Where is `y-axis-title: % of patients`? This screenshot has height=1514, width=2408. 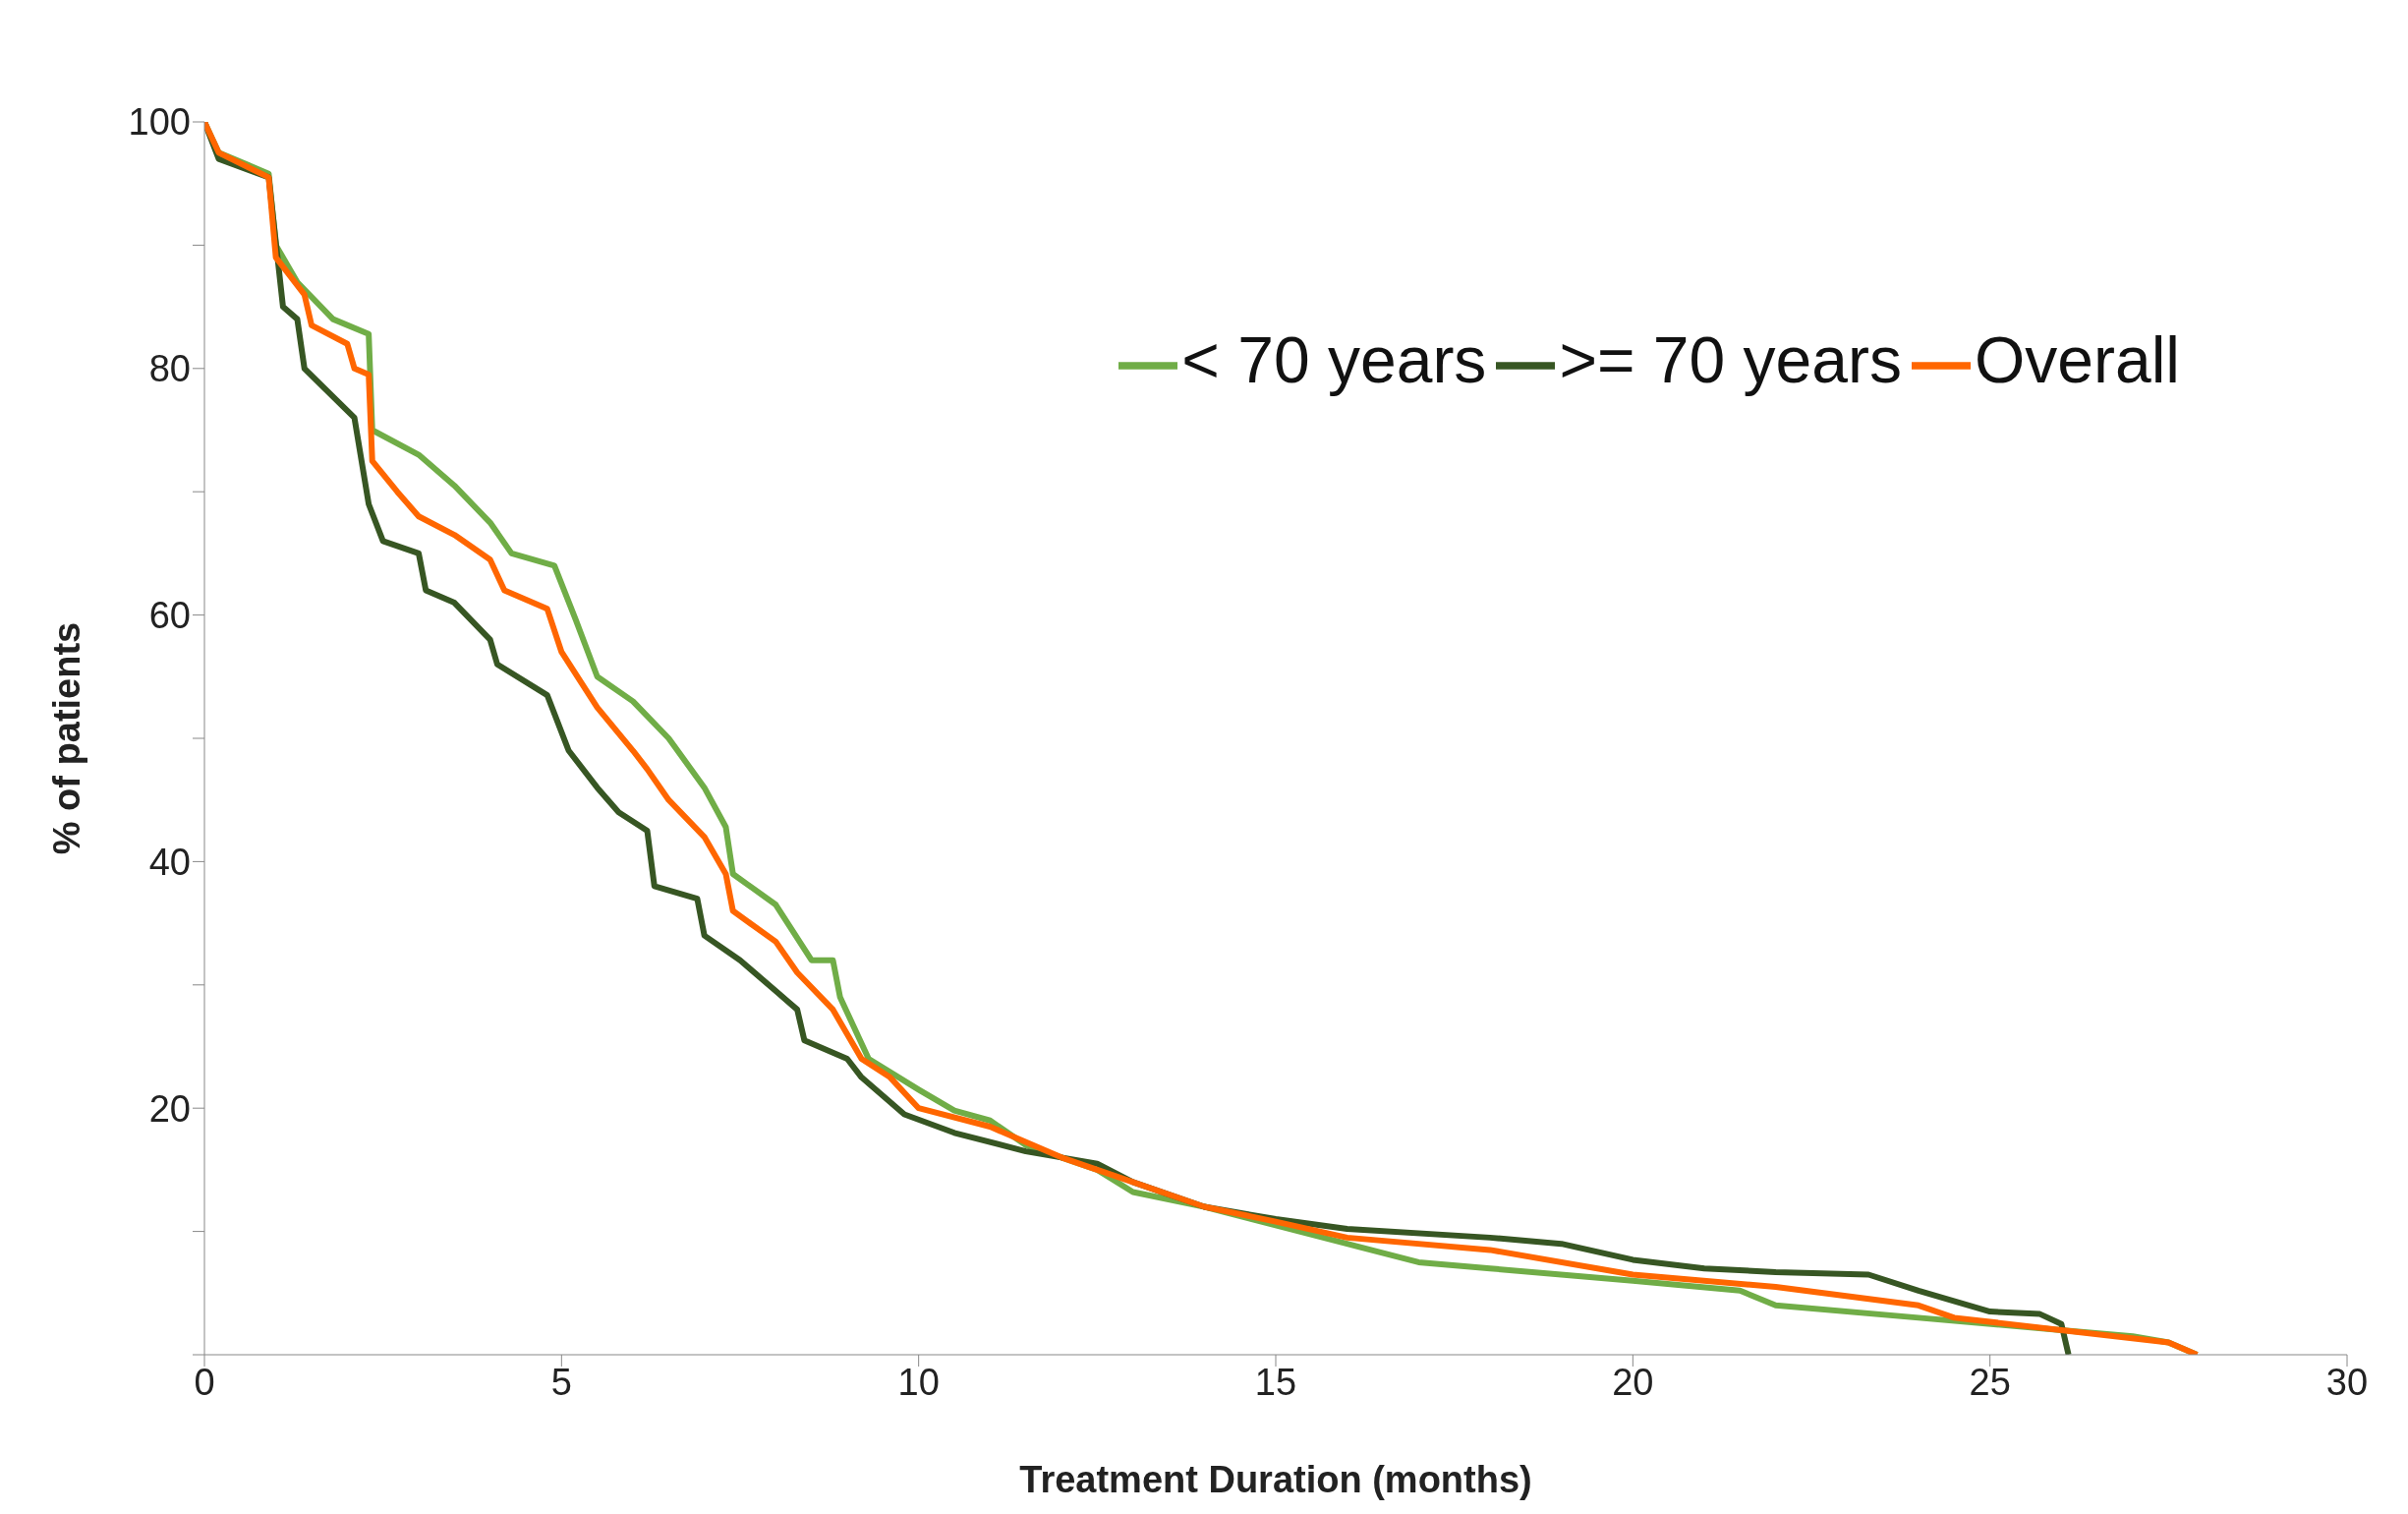 y-axis-title: % of patients is located at coordinates (67, 738).